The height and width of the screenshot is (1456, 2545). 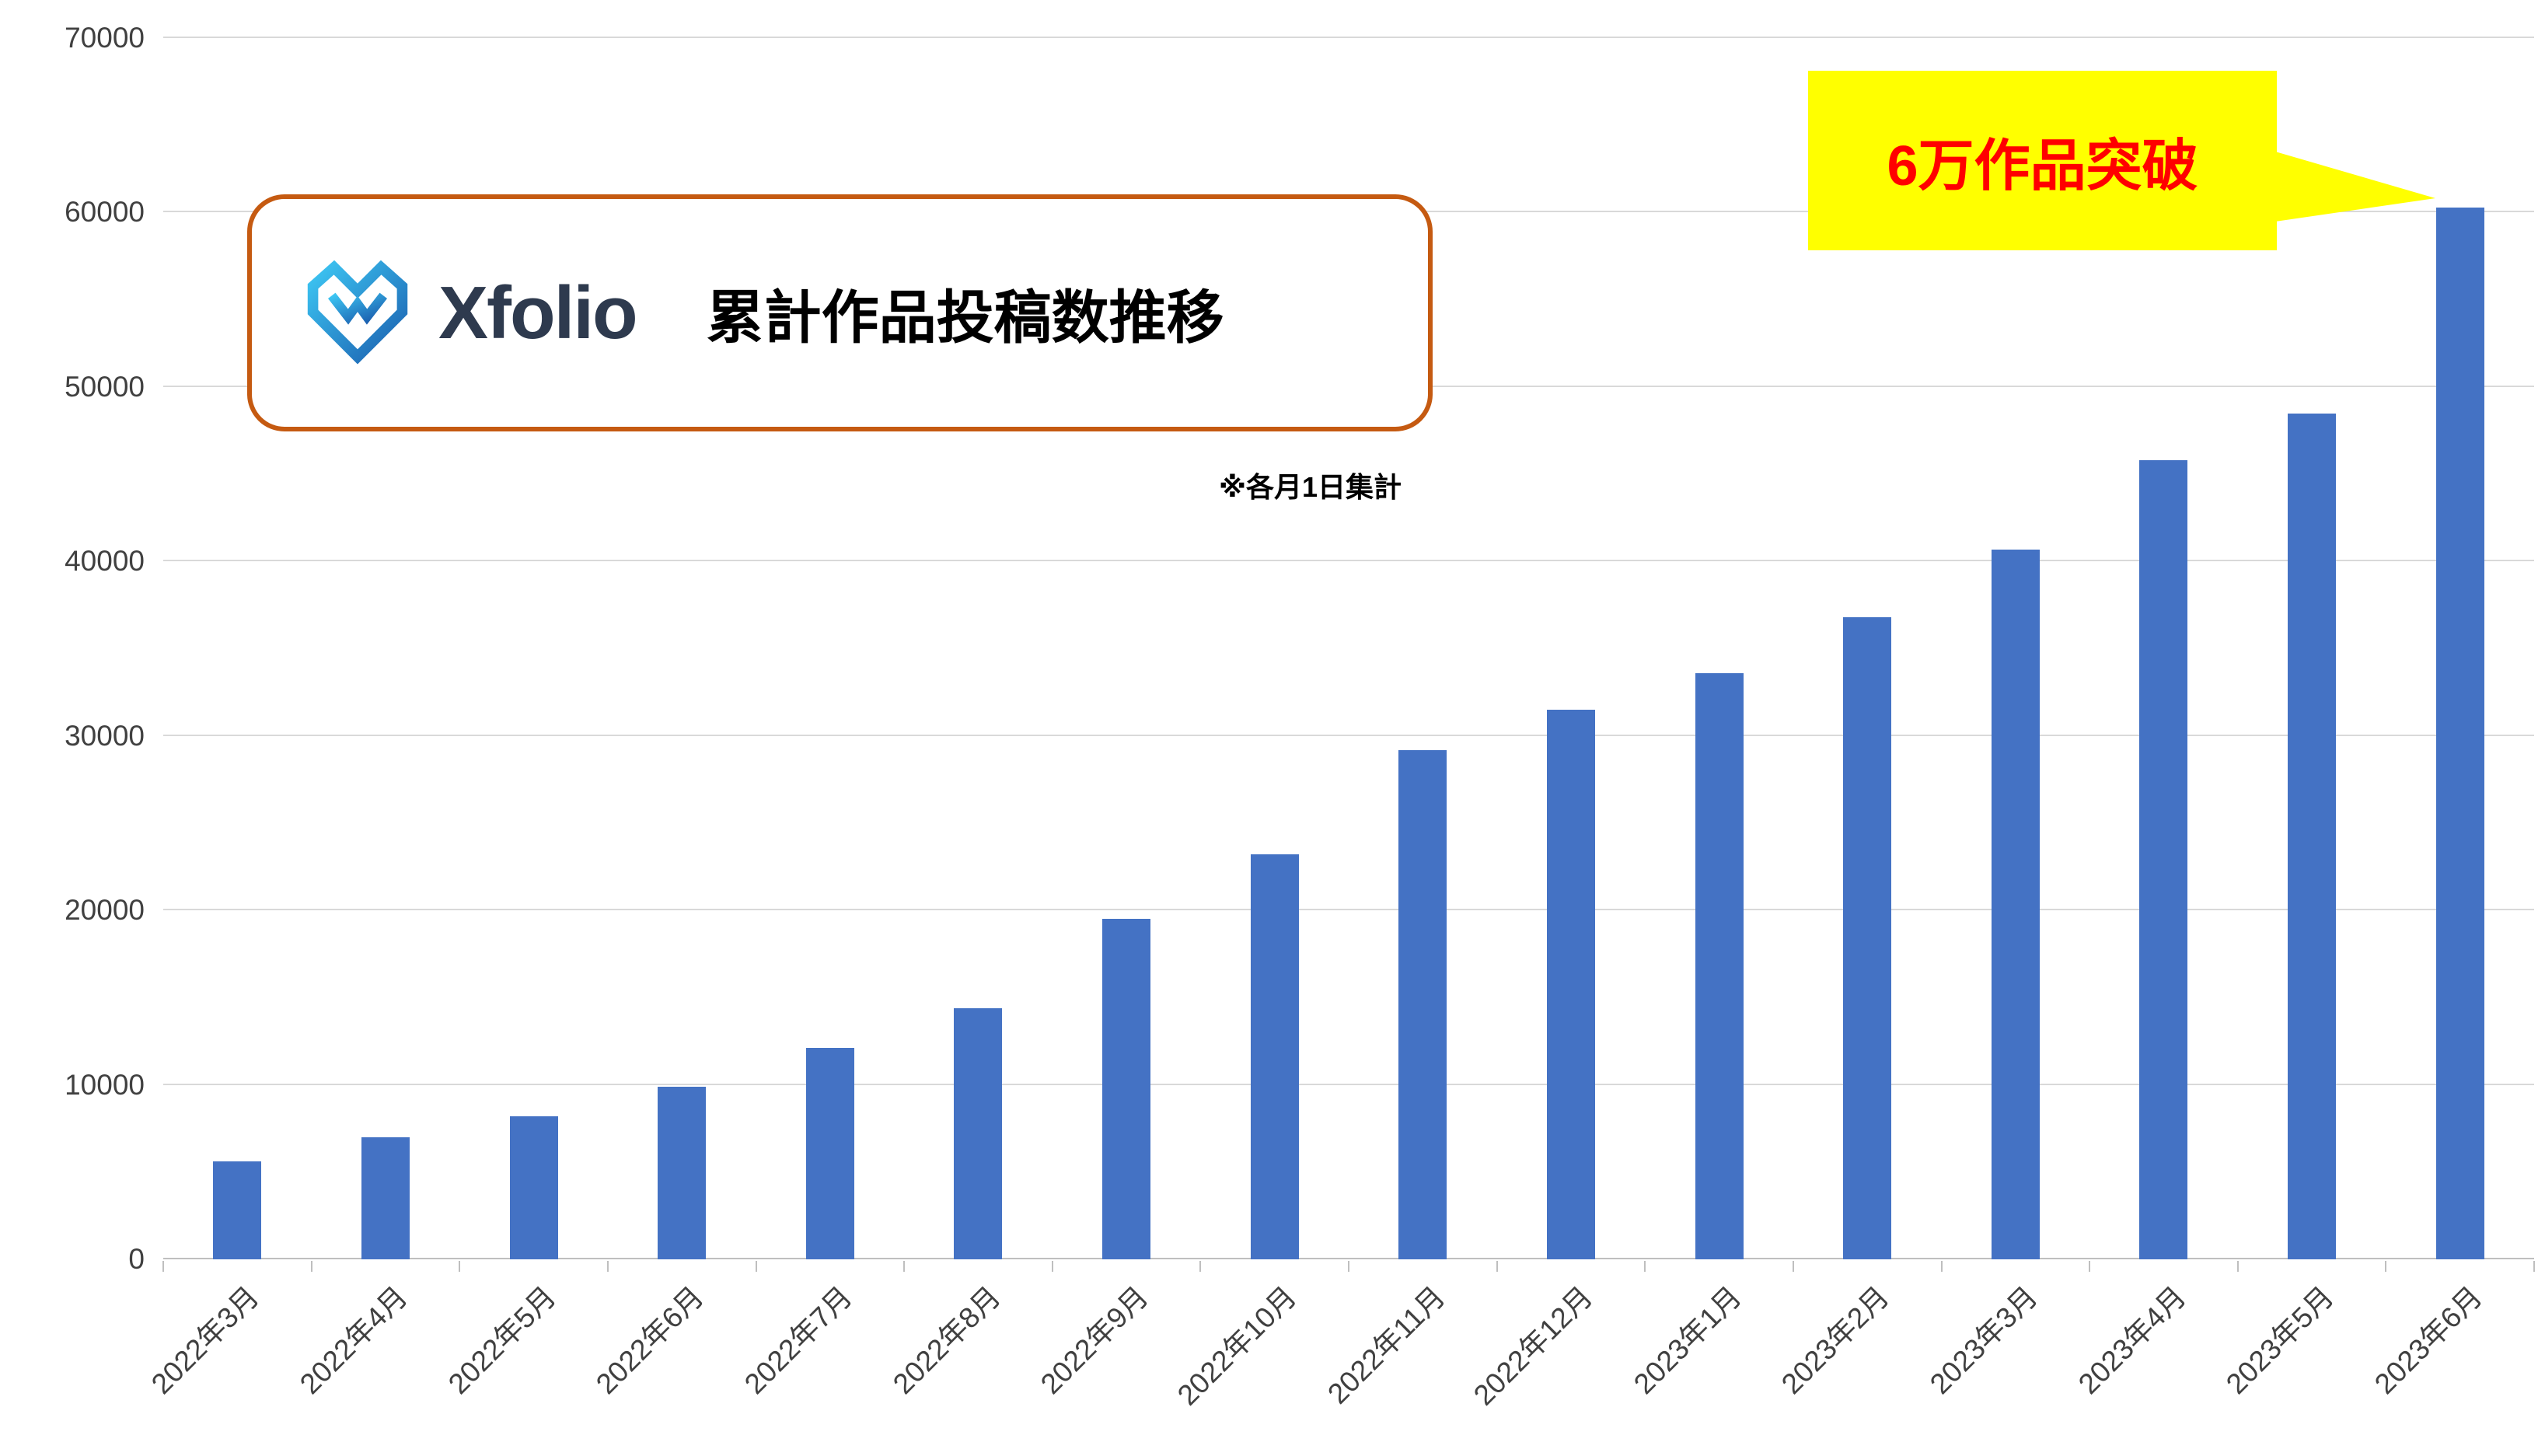 I want to click on y-tick-label: 0, so click(x=136, y=1259).